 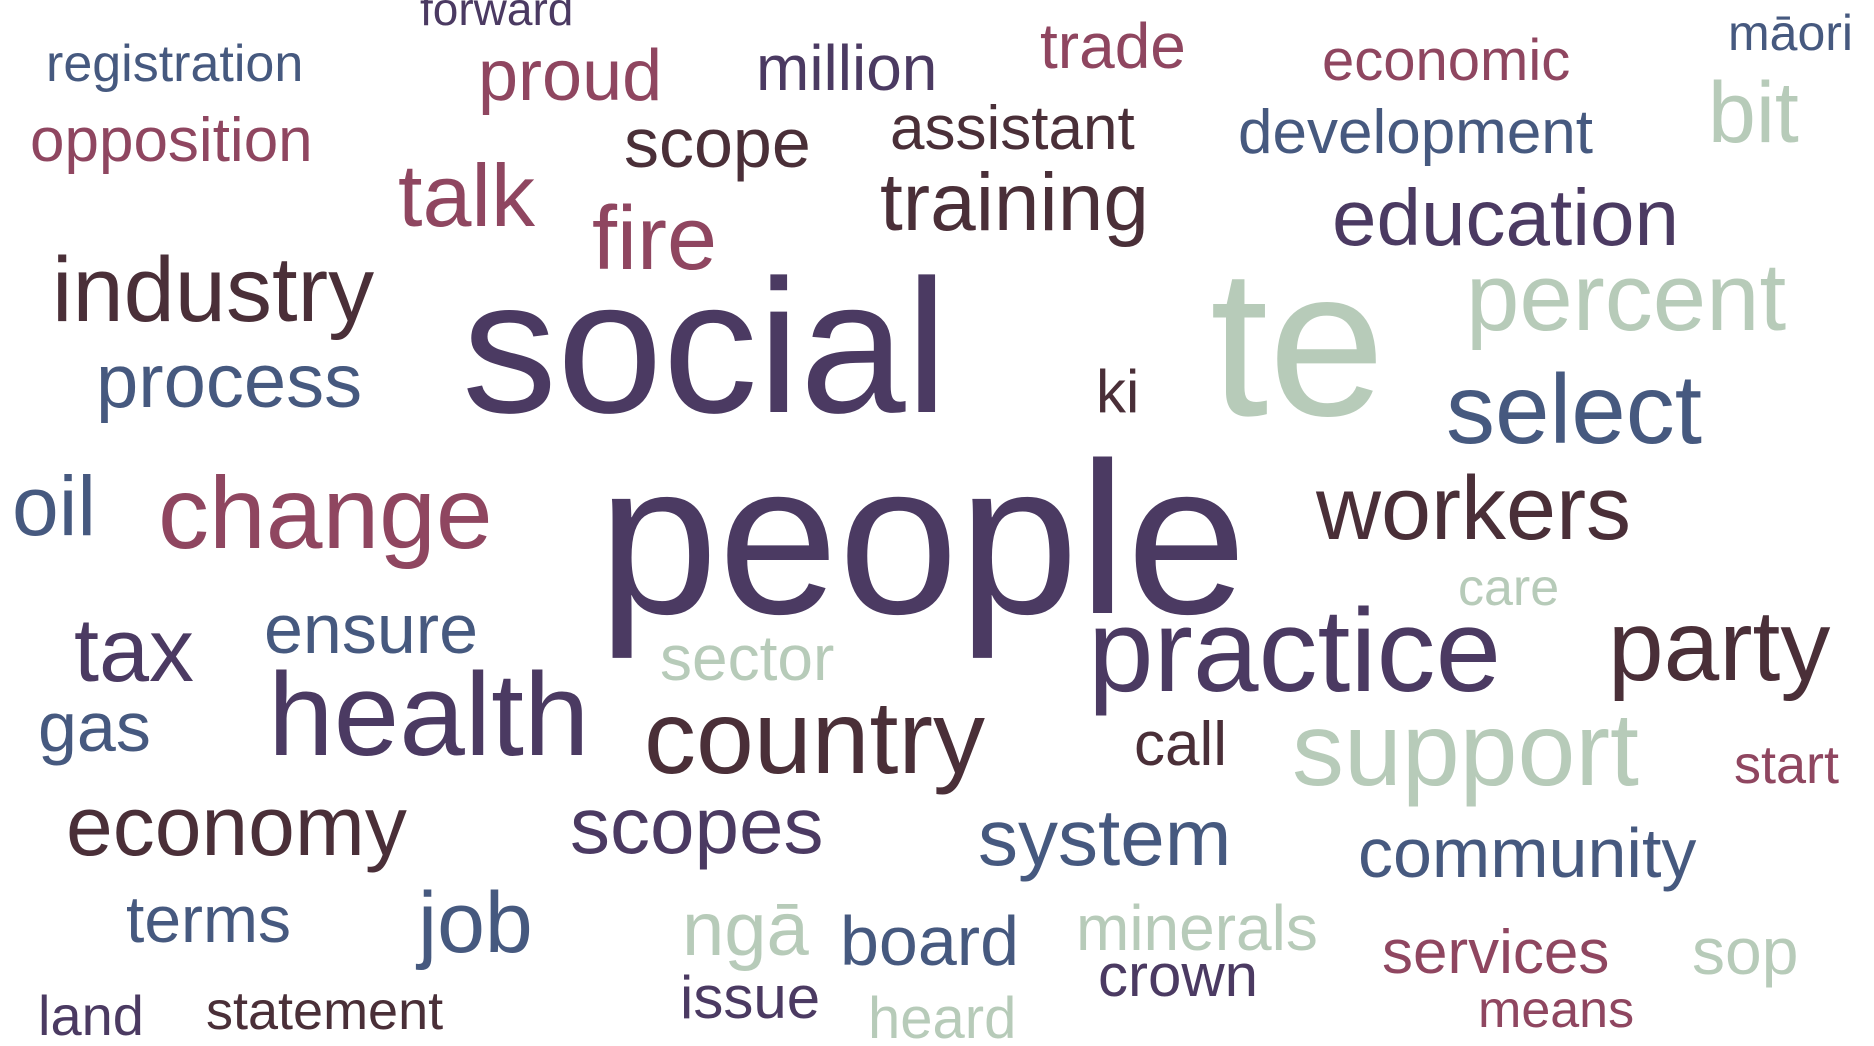 What do you see at coordinates (1626, 297) in the screenshot?
I see `word-percent: percent` at bounding box center [1626, 297].